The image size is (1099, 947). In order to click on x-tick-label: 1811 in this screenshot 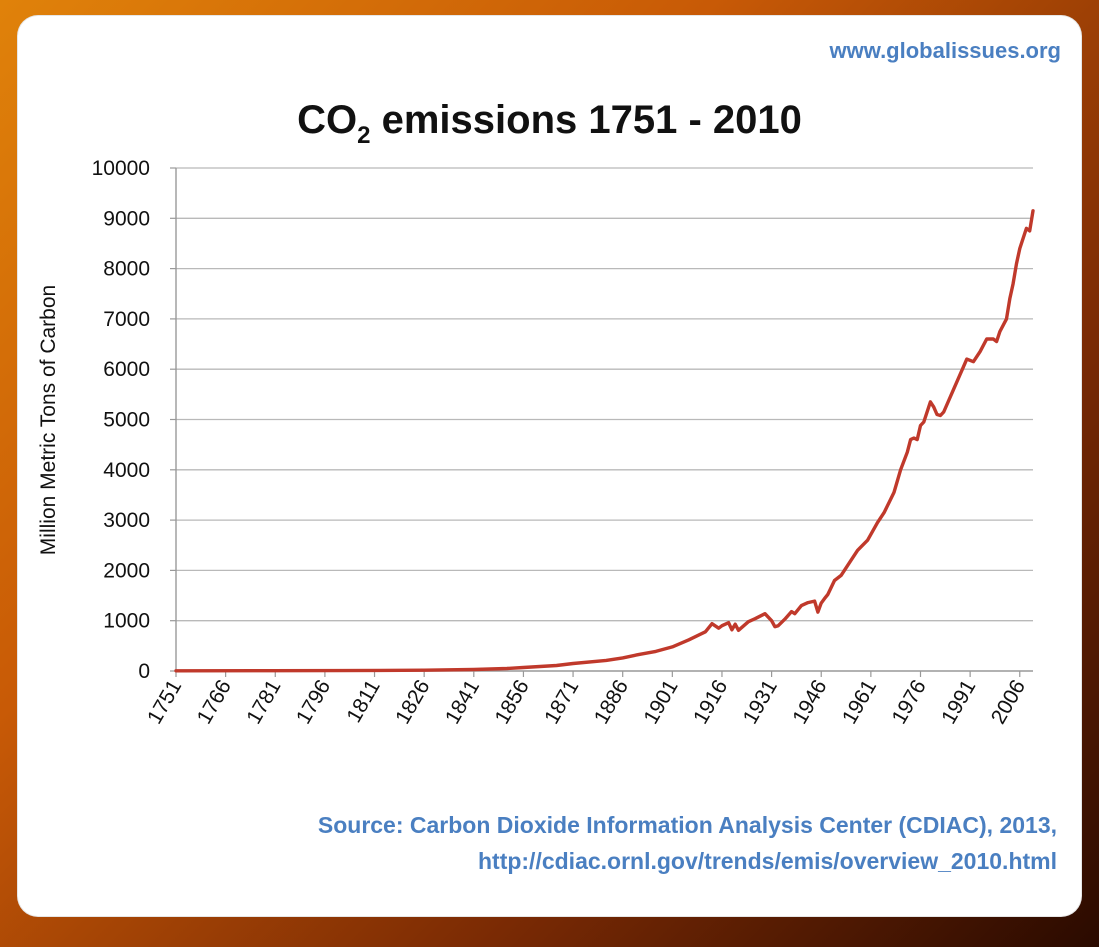, I will do `click(363, 701)`.